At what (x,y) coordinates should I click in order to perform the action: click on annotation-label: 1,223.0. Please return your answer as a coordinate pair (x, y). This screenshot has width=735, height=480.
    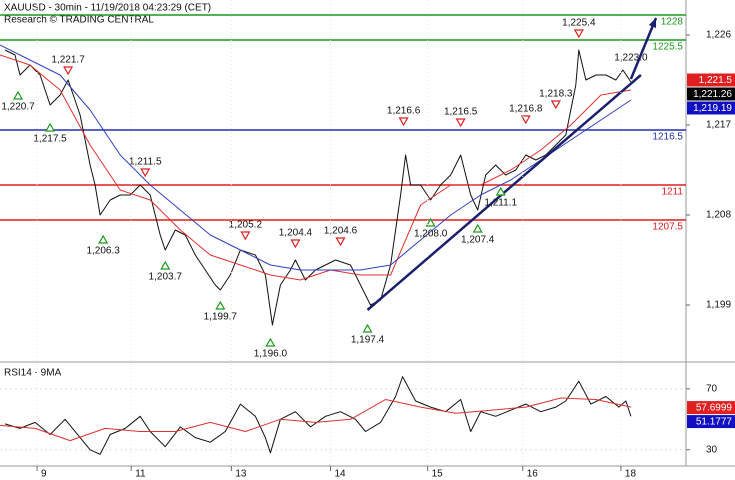
    Looking at the image, I should click on (631, 58).